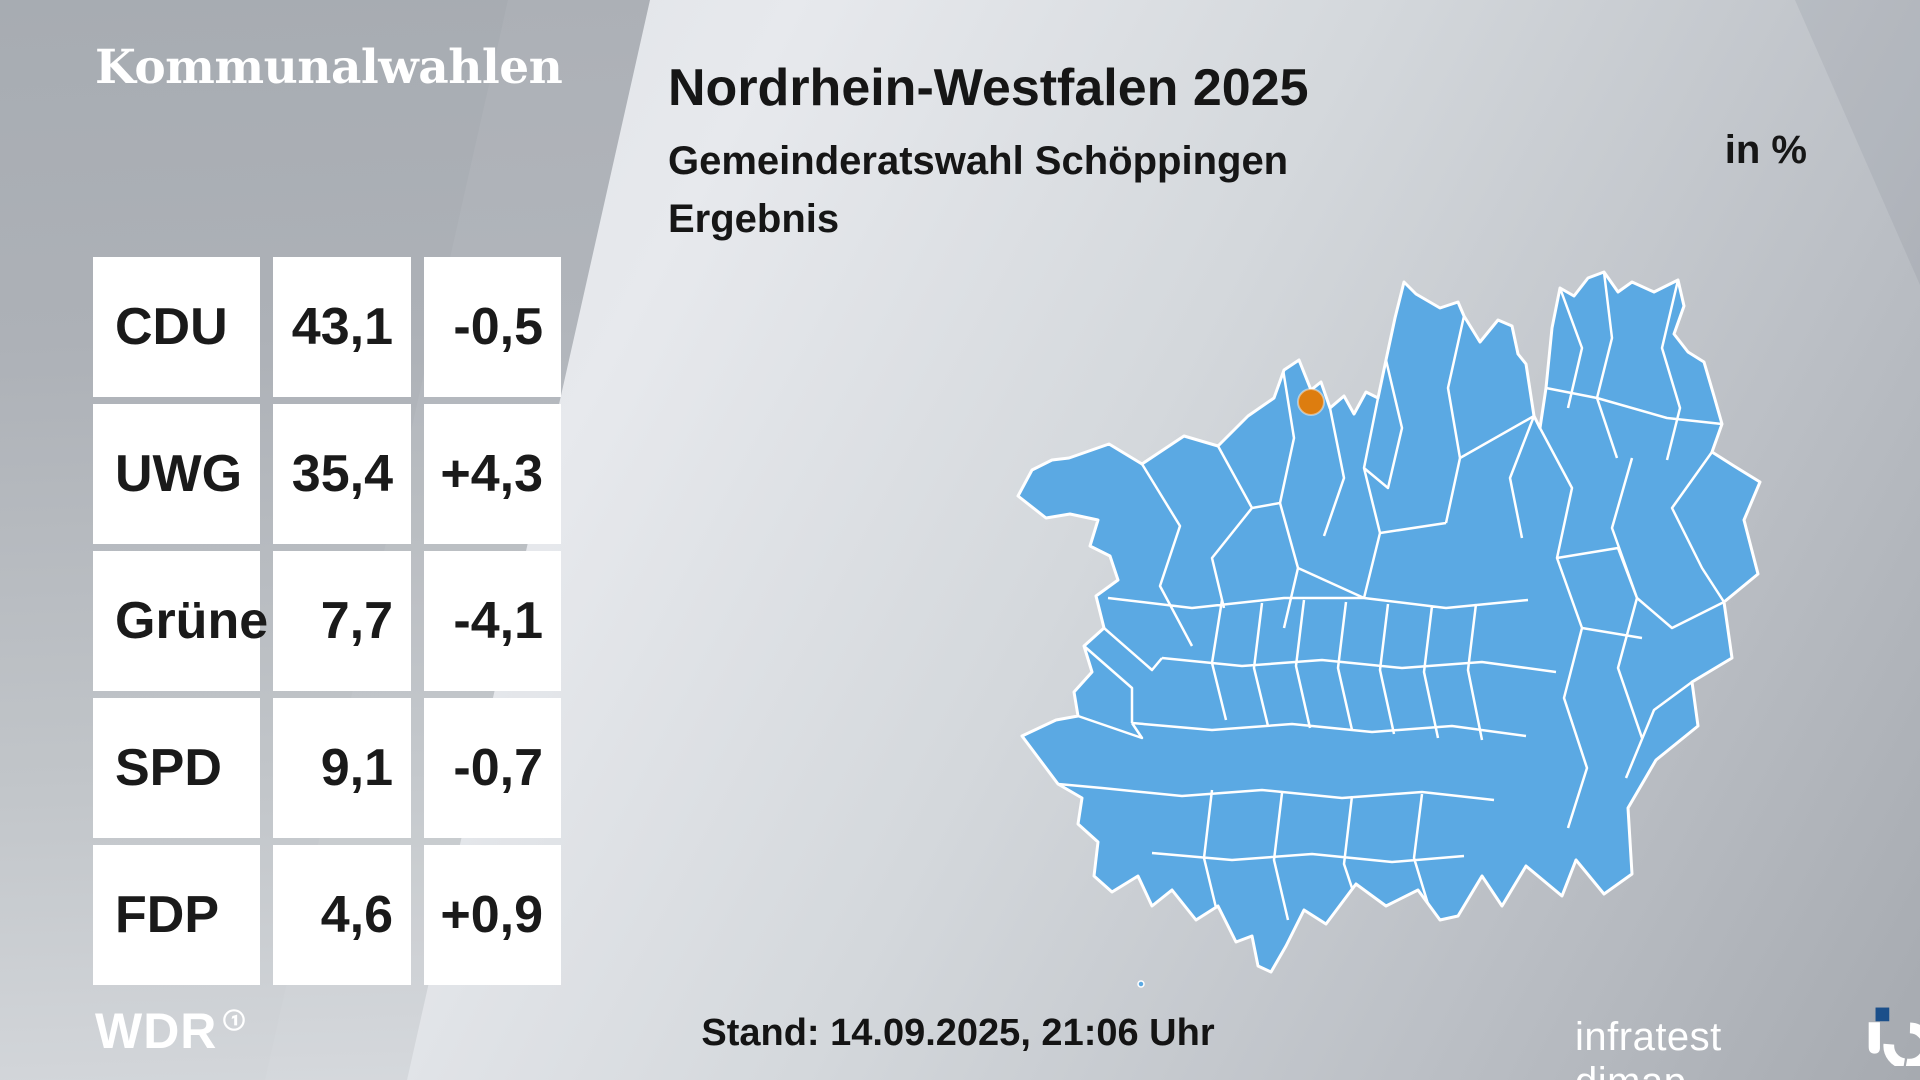  Describe the element at coordinates (176, 915) in the screenshot. I see `party-name: FDP` at that location.